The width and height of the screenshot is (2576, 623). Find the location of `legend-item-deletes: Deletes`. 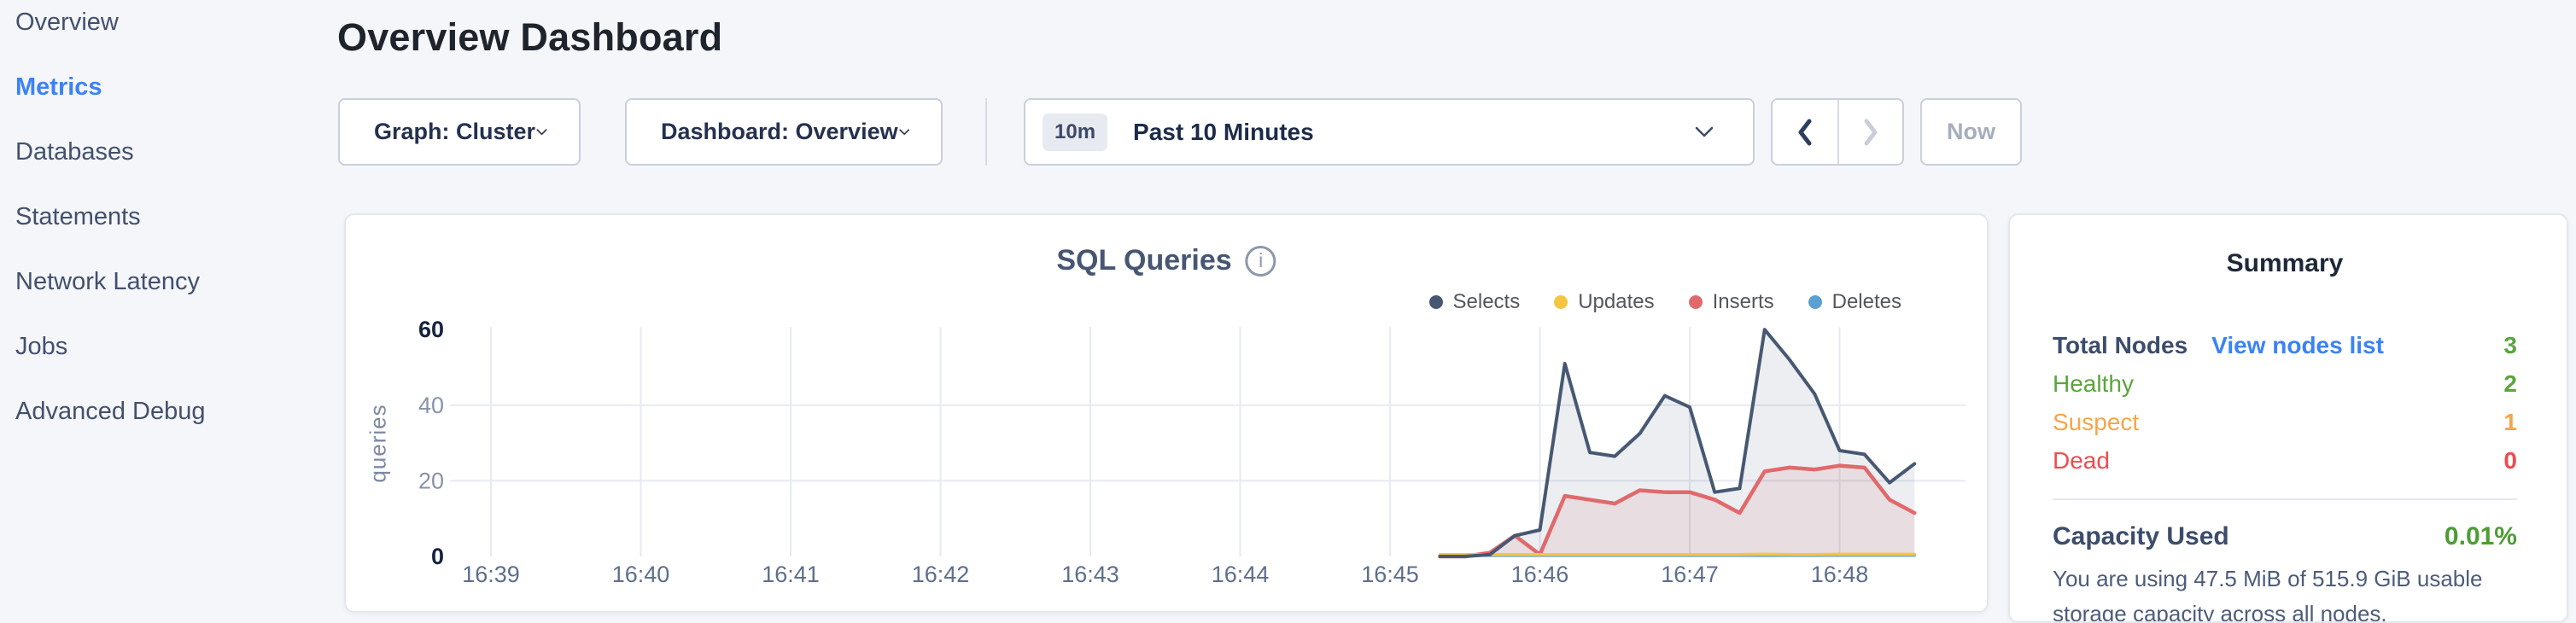

legend-item-deletes: Deletes is located at coordinates (1855, 302).